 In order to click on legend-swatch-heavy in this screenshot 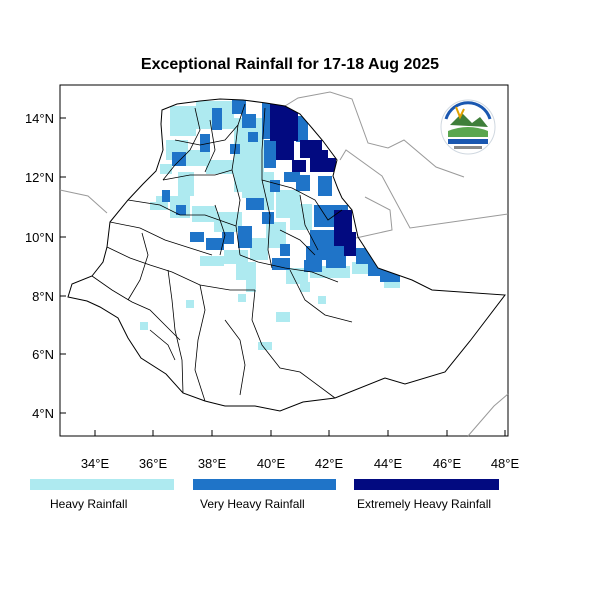, I will do `click(102, 484)`.